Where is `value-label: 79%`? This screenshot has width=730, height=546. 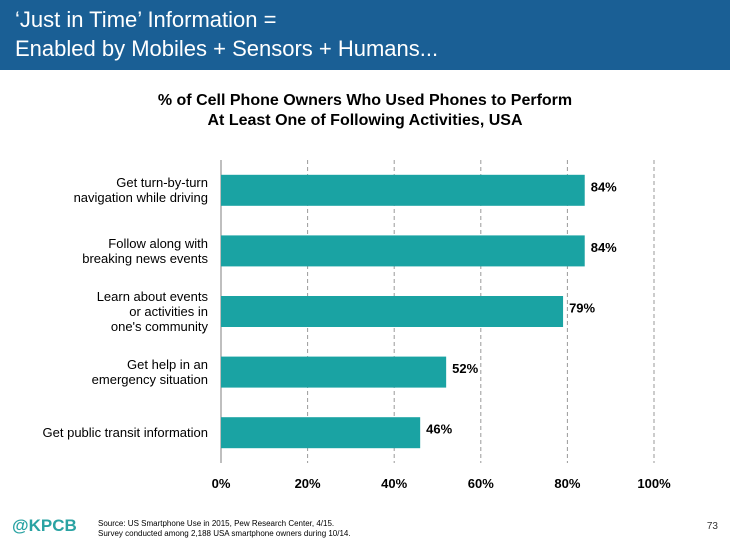
value-label: 79% is located at coordinates (582, 308).